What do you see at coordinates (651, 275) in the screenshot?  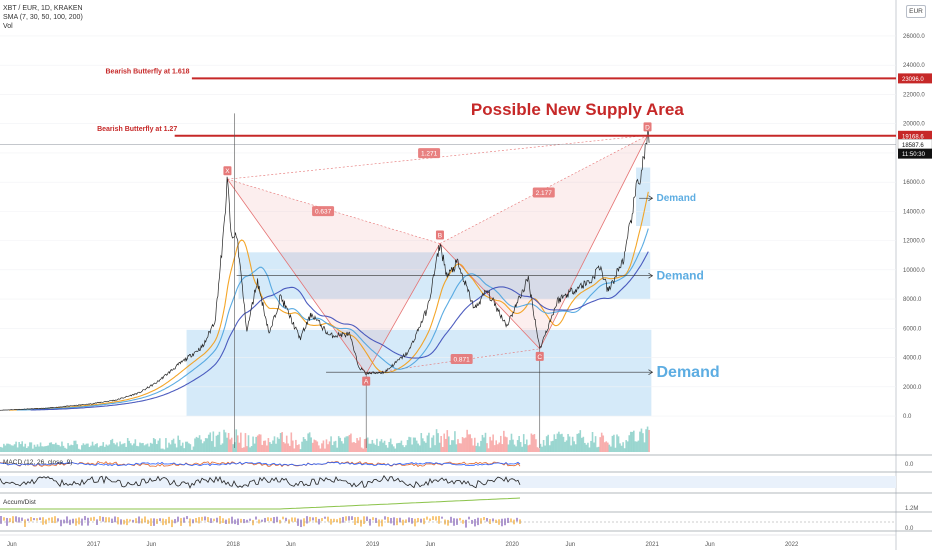 I see `arrow-head` at bounding box center [651, 275].